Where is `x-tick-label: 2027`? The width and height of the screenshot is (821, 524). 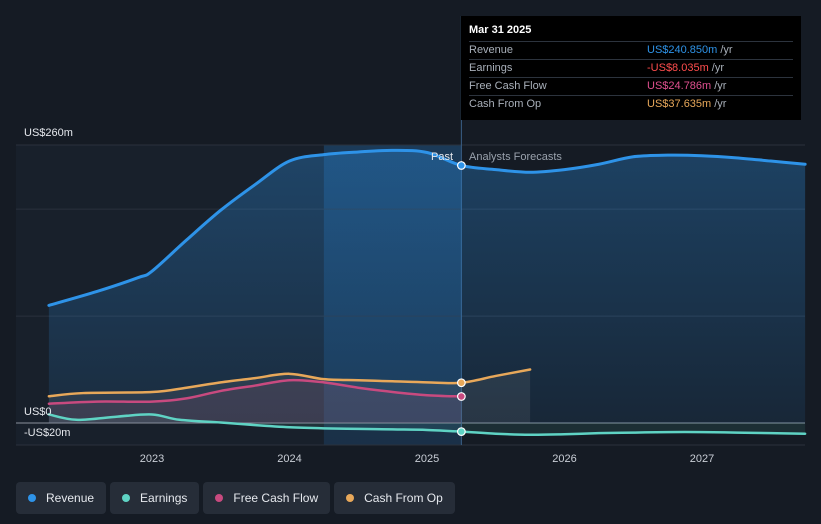 x-tick-label: 2027 is located at coordinates (702, 459).